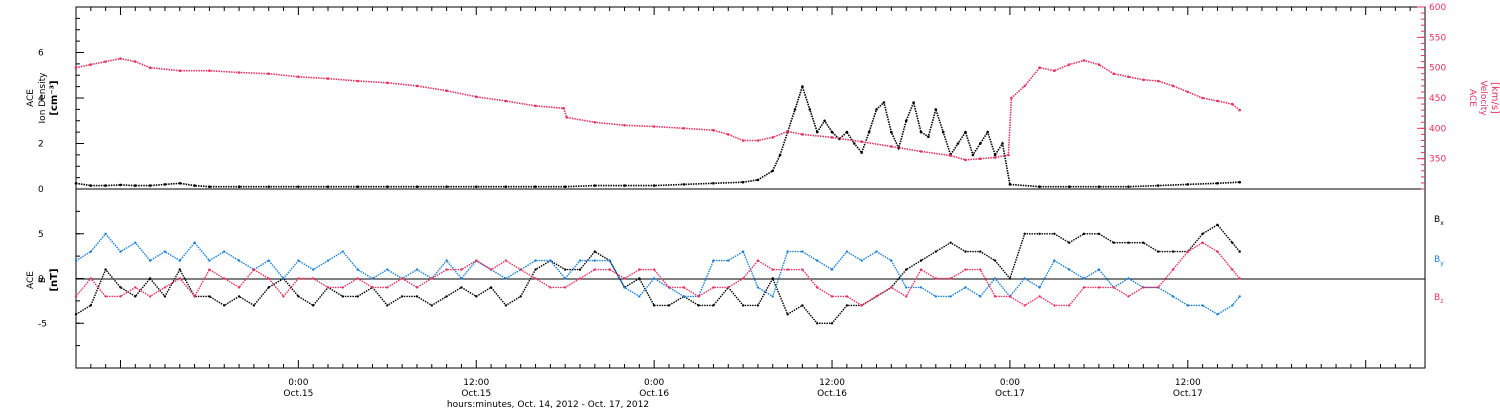 This screenshot has width=1500, height=410. What do you see at coordinates (1483, 98) in the screenshot?
I see `velocity-ylabel-line2: Velocity` at bounding box center [1483, 98].